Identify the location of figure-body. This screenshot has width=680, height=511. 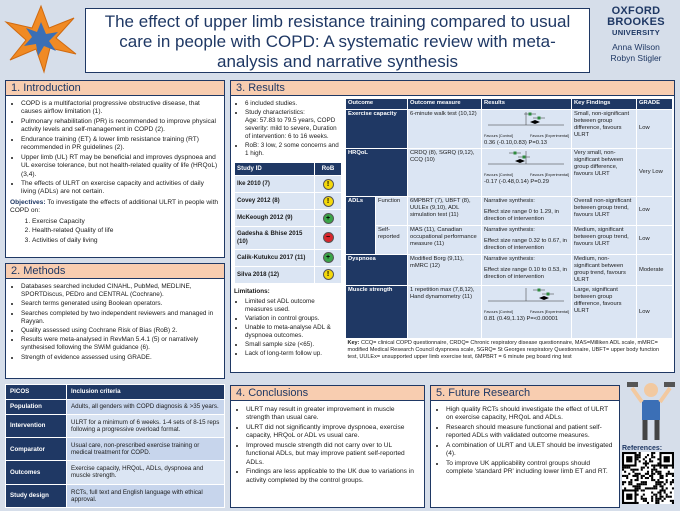
(651, 410).